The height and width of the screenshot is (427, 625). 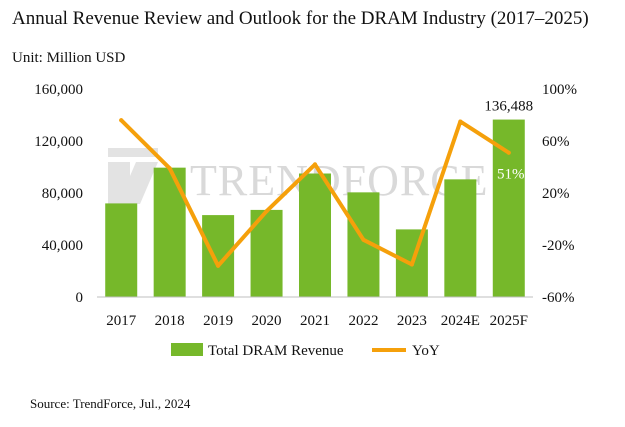 I want to click on legend-label-yoy: YoY, so click(x=426, y=351).